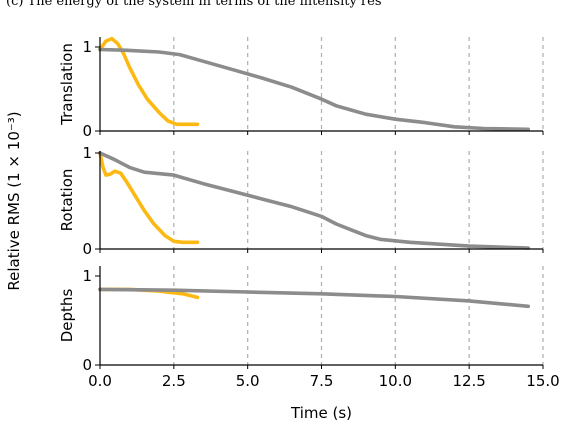 Image resolution: width=562 pixels, height=424 pixels. Describe the element at coordinates (100, 381) in the screenshot. I see `x-tick-label: 0.0` at that location.